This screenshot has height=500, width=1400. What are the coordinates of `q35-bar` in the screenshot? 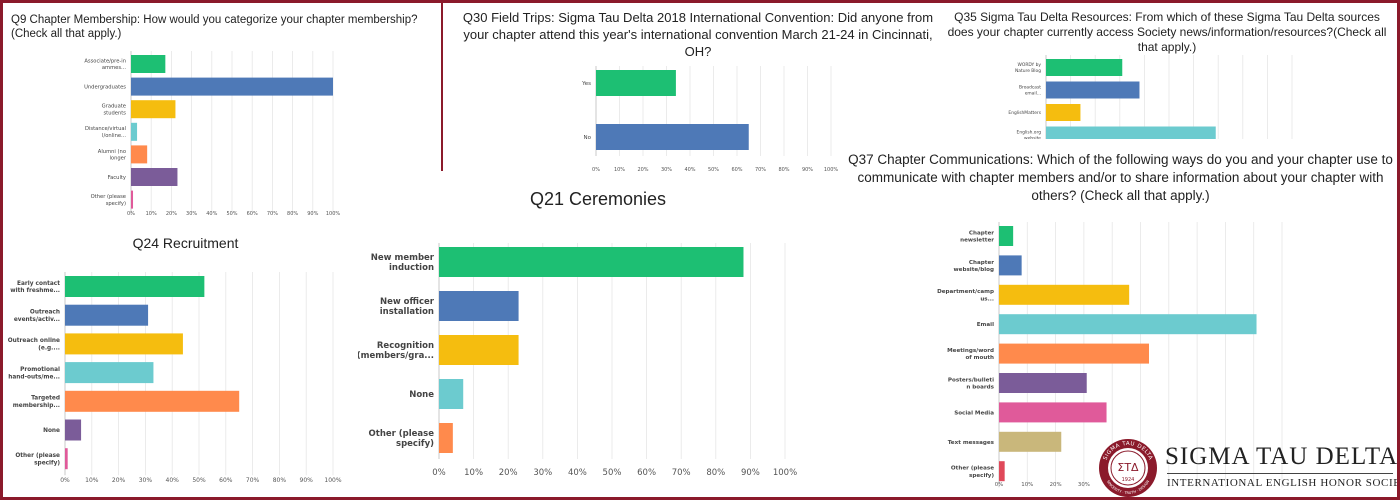 It's located at (1131, 132).